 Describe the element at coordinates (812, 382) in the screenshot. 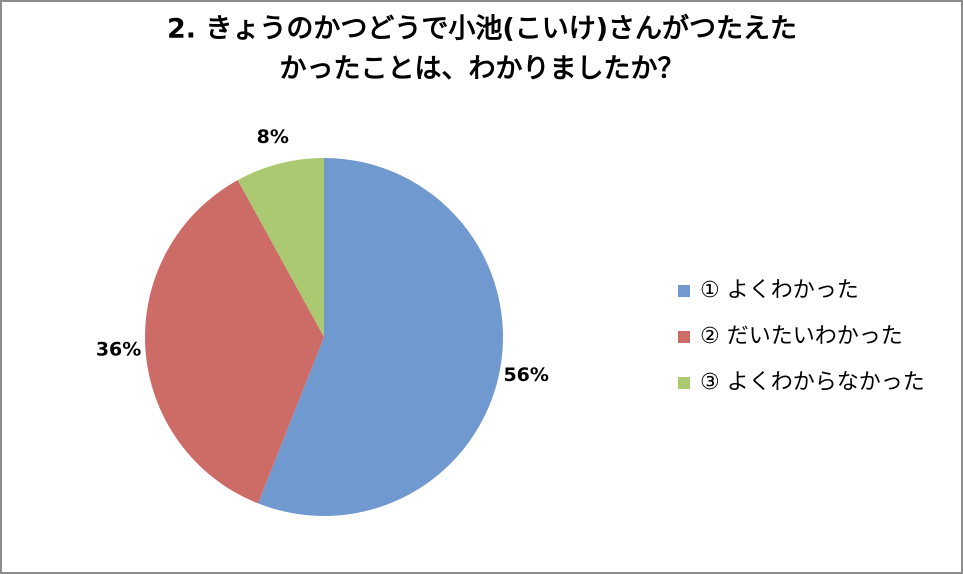

I see `legend-label: ③ よくわからなかった` at that location.